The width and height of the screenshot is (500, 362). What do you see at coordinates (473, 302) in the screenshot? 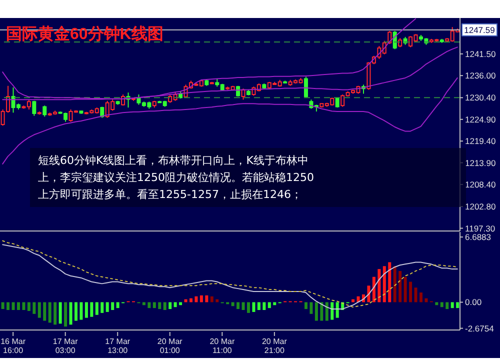
I see `y-tick-label: 0.00` at bounding box center [473, 302].